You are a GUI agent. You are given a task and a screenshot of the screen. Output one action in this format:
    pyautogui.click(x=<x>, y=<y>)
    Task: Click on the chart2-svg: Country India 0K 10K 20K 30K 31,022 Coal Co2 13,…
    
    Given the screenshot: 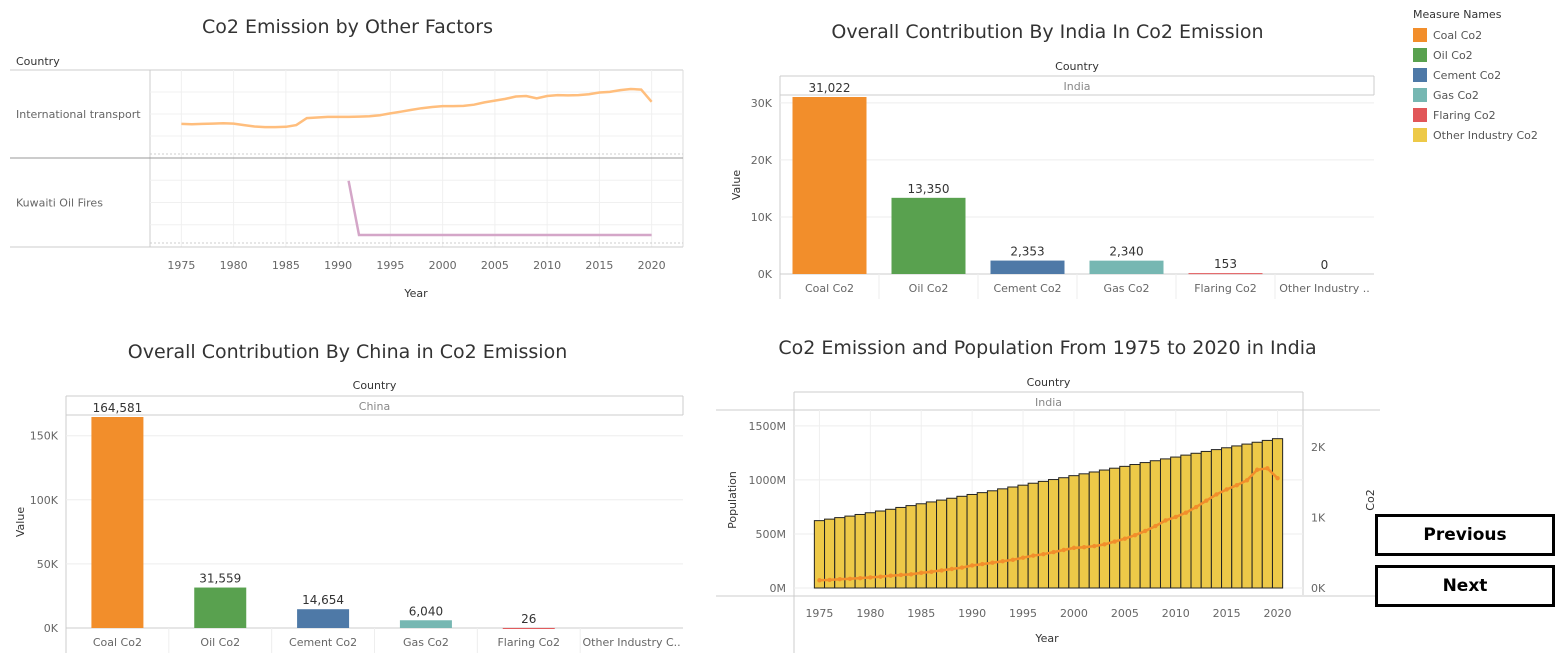 What is the action you would take?
    pyautogui.click(x=1052, y=179)
    